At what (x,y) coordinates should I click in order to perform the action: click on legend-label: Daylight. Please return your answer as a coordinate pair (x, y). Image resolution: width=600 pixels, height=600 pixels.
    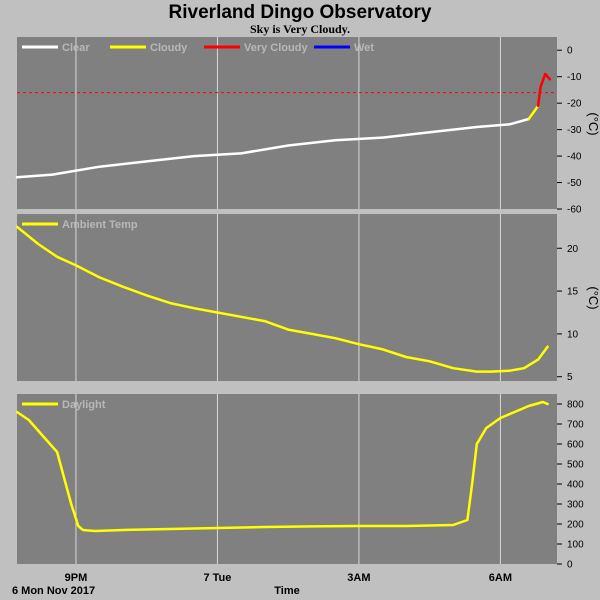
    Looking at the image, I should click on (84, 405).